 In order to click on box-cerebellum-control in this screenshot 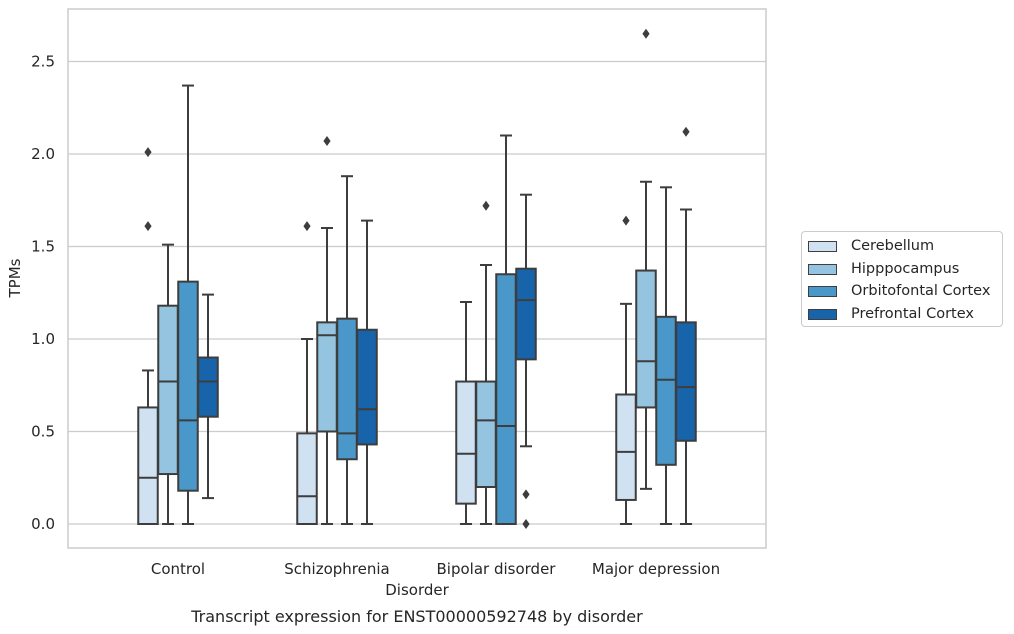, I will do `click(148, 336)`.